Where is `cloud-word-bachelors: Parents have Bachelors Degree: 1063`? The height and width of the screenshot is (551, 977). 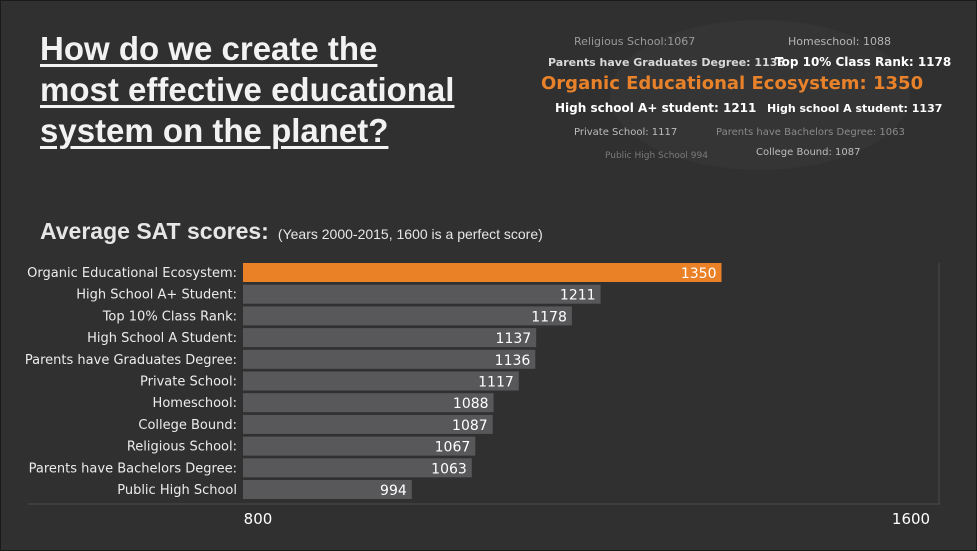
cloud-word-bachelors: Parents have Bachelors Degree: 1063 is located at coordinates (810, 132).